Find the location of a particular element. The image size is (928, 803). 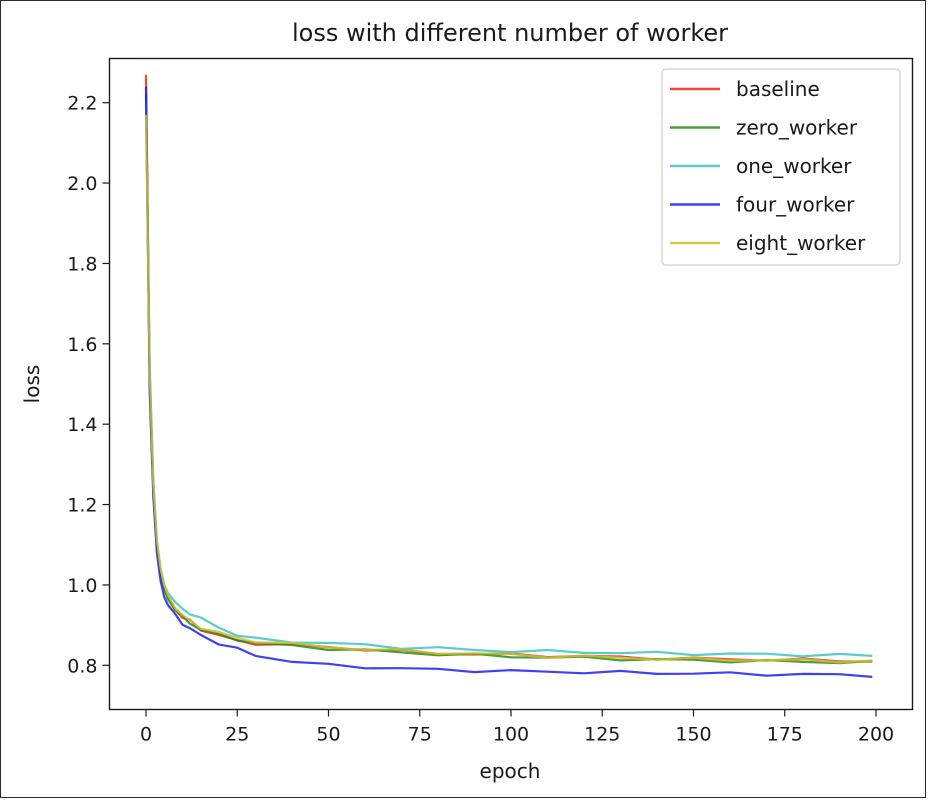

y-tick-label: 1.6 is located at coordinates (82, 345).